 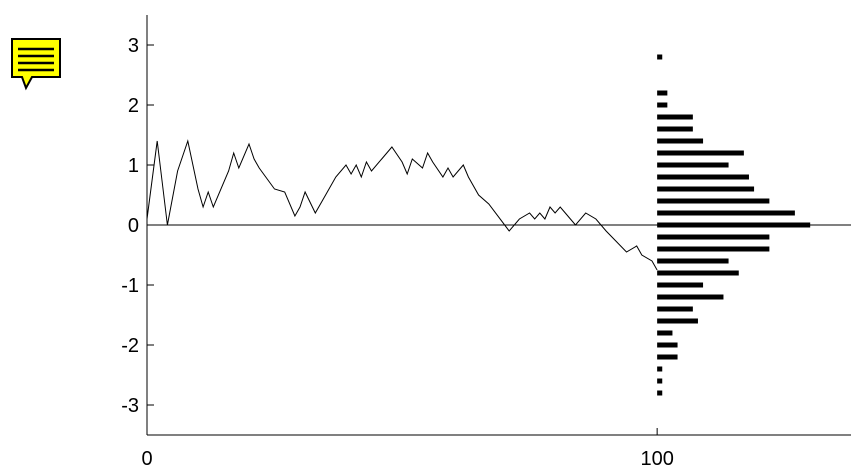 What do you see at coordinates (133, 106) in the screenshot?
I see `y-tick-label: 2` at bounding box center [133, 106].